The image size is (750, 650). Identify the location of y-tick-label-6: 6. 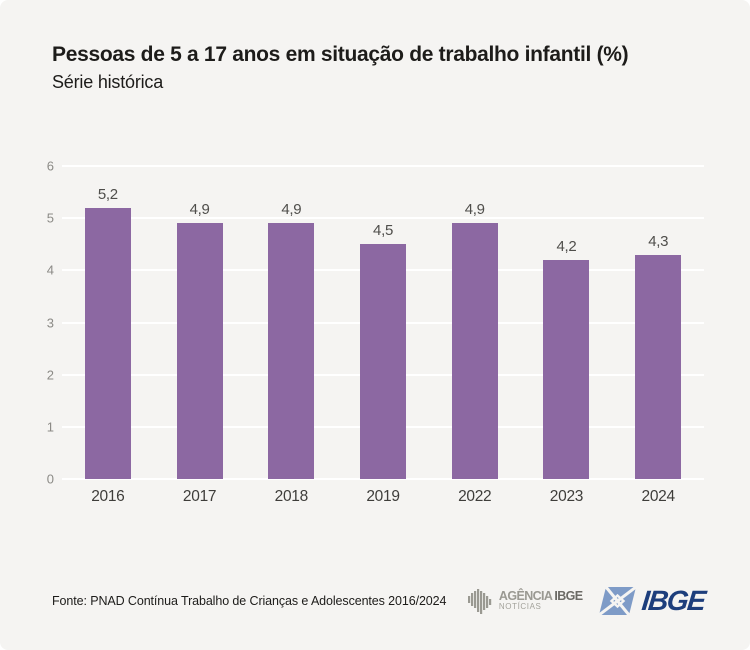
(50, 166).